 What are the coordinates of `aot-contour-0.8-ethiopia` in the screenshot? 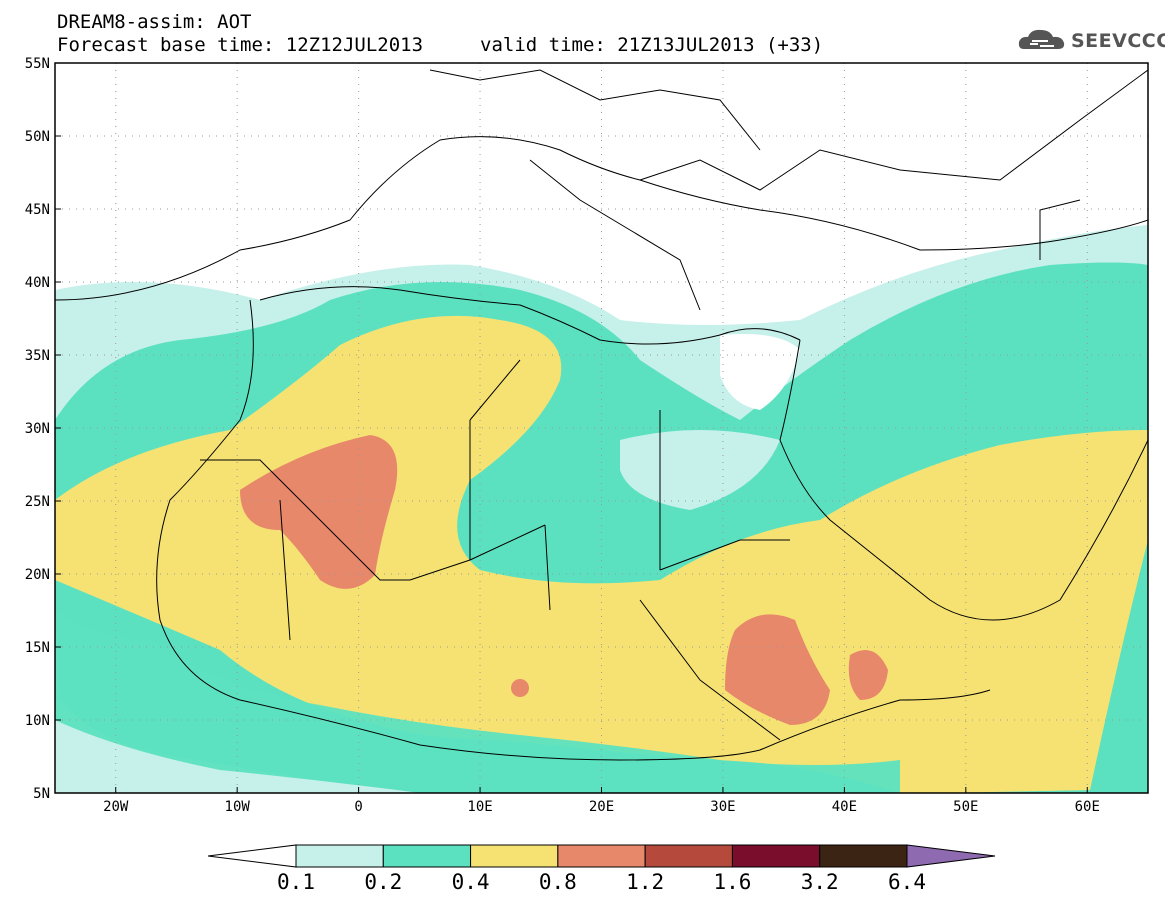 It's located at (868, 675).